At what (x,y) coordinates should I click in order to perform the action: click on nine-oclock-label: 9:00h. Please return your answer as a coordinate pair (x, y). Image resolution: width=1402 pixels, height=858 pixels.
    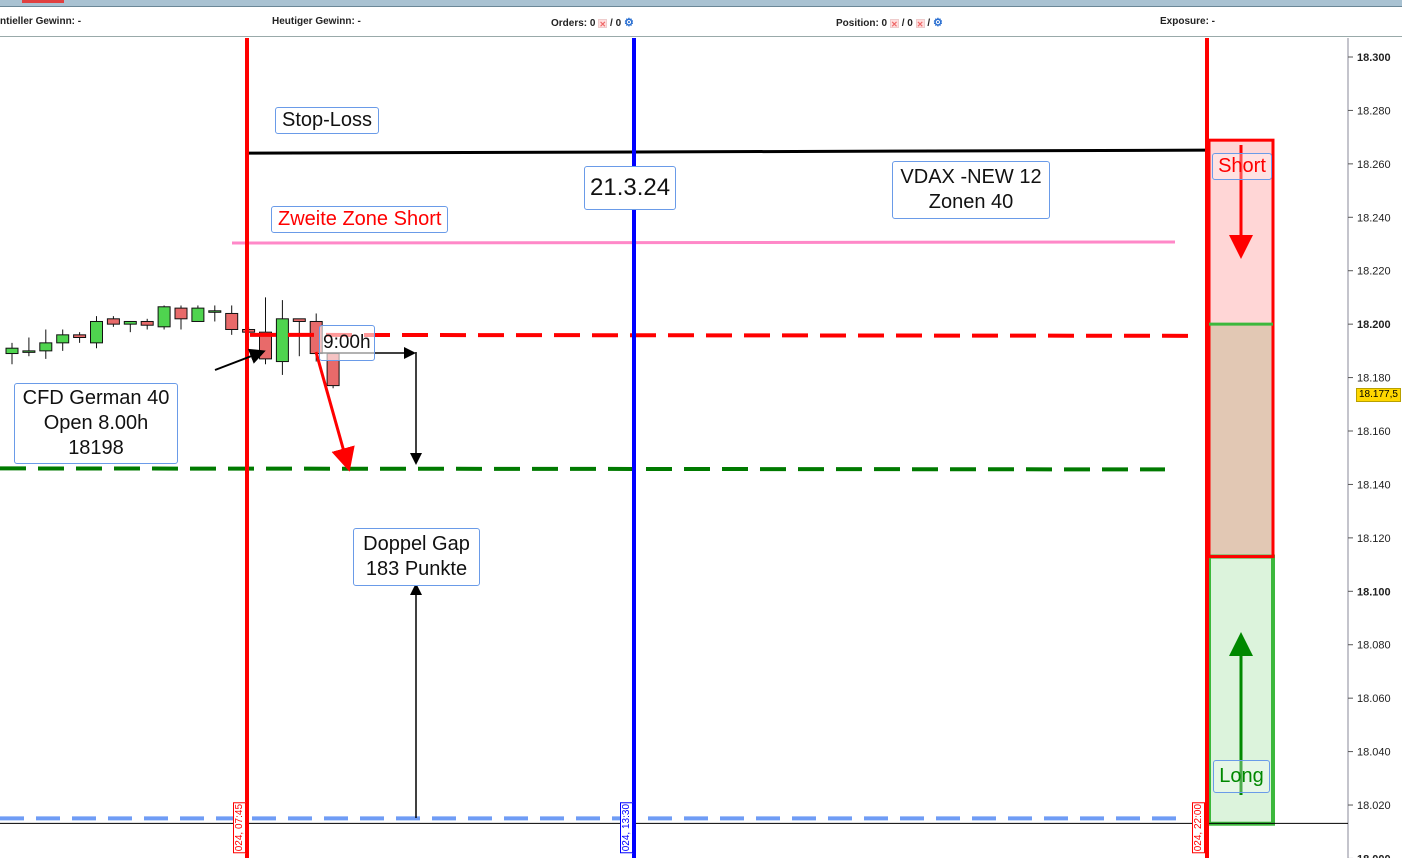
    Looking at the image, I should click on (347, 343).